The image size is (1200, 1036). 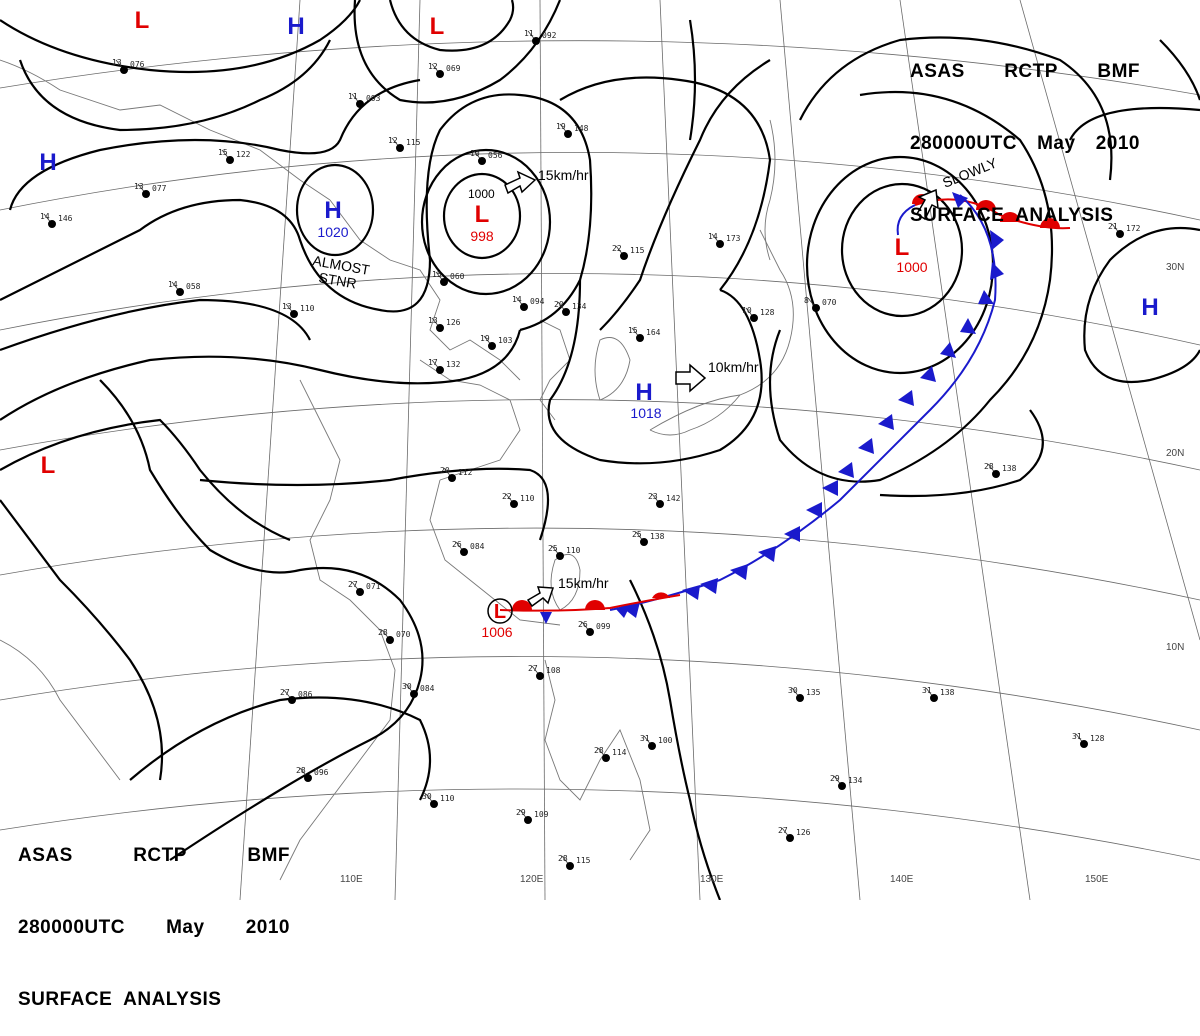 I want to click on station-pressure: 093, so click(x=373, y=98).